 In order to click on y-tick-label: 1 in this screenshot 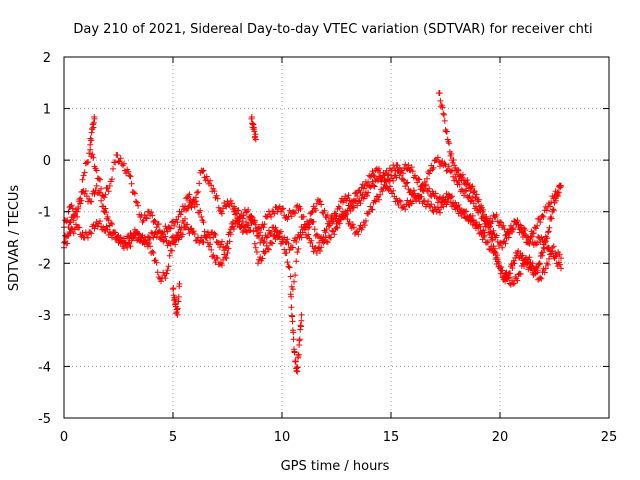, I will do `click(47, 110)`.